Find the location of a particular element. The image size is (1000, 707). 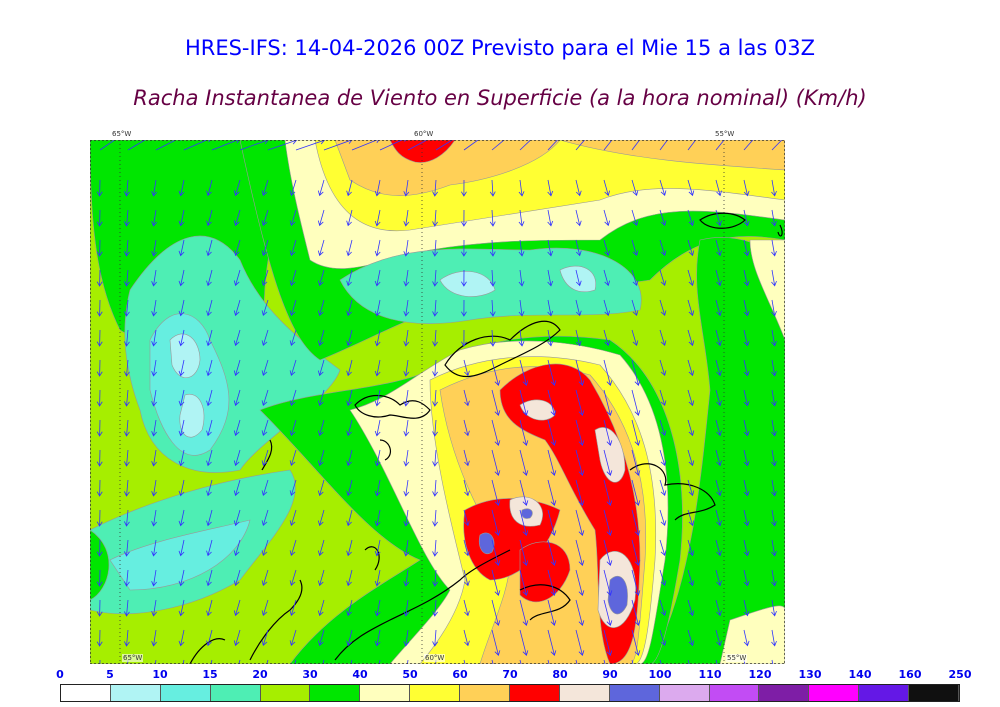

colorbar-tick: 60 is located at coordinates (460, 674).